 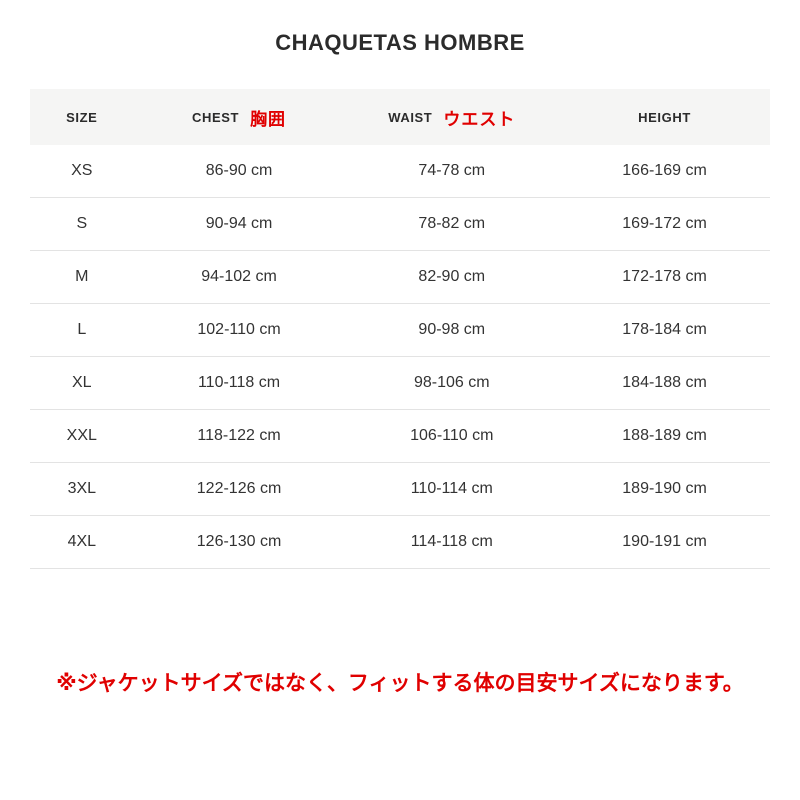 What do you see at coordinates (239, 383) in the screenshot?
I see `chest-cell: 110-118 cm` at bounding box center [239, 383].